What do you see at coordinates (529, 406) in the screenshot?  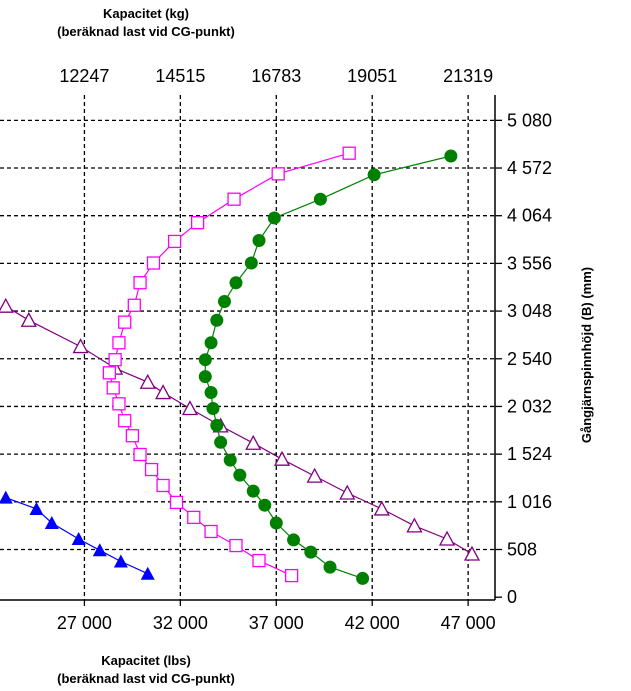 I see `y-tick-label: 2 032` at bounding box center [529, 406].